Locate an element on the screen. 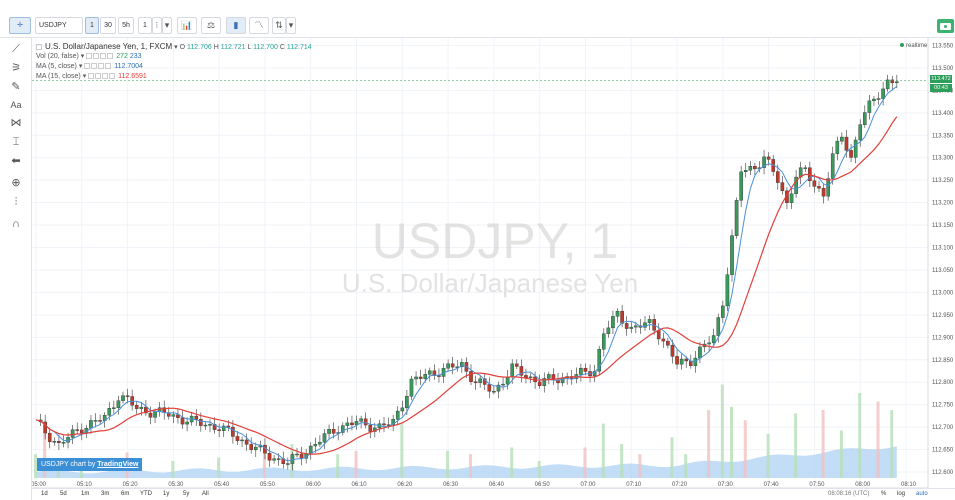 The width and height of the screenshot is (955, 500). compare-icon: ⚖ is located at coordinates (211, 25).